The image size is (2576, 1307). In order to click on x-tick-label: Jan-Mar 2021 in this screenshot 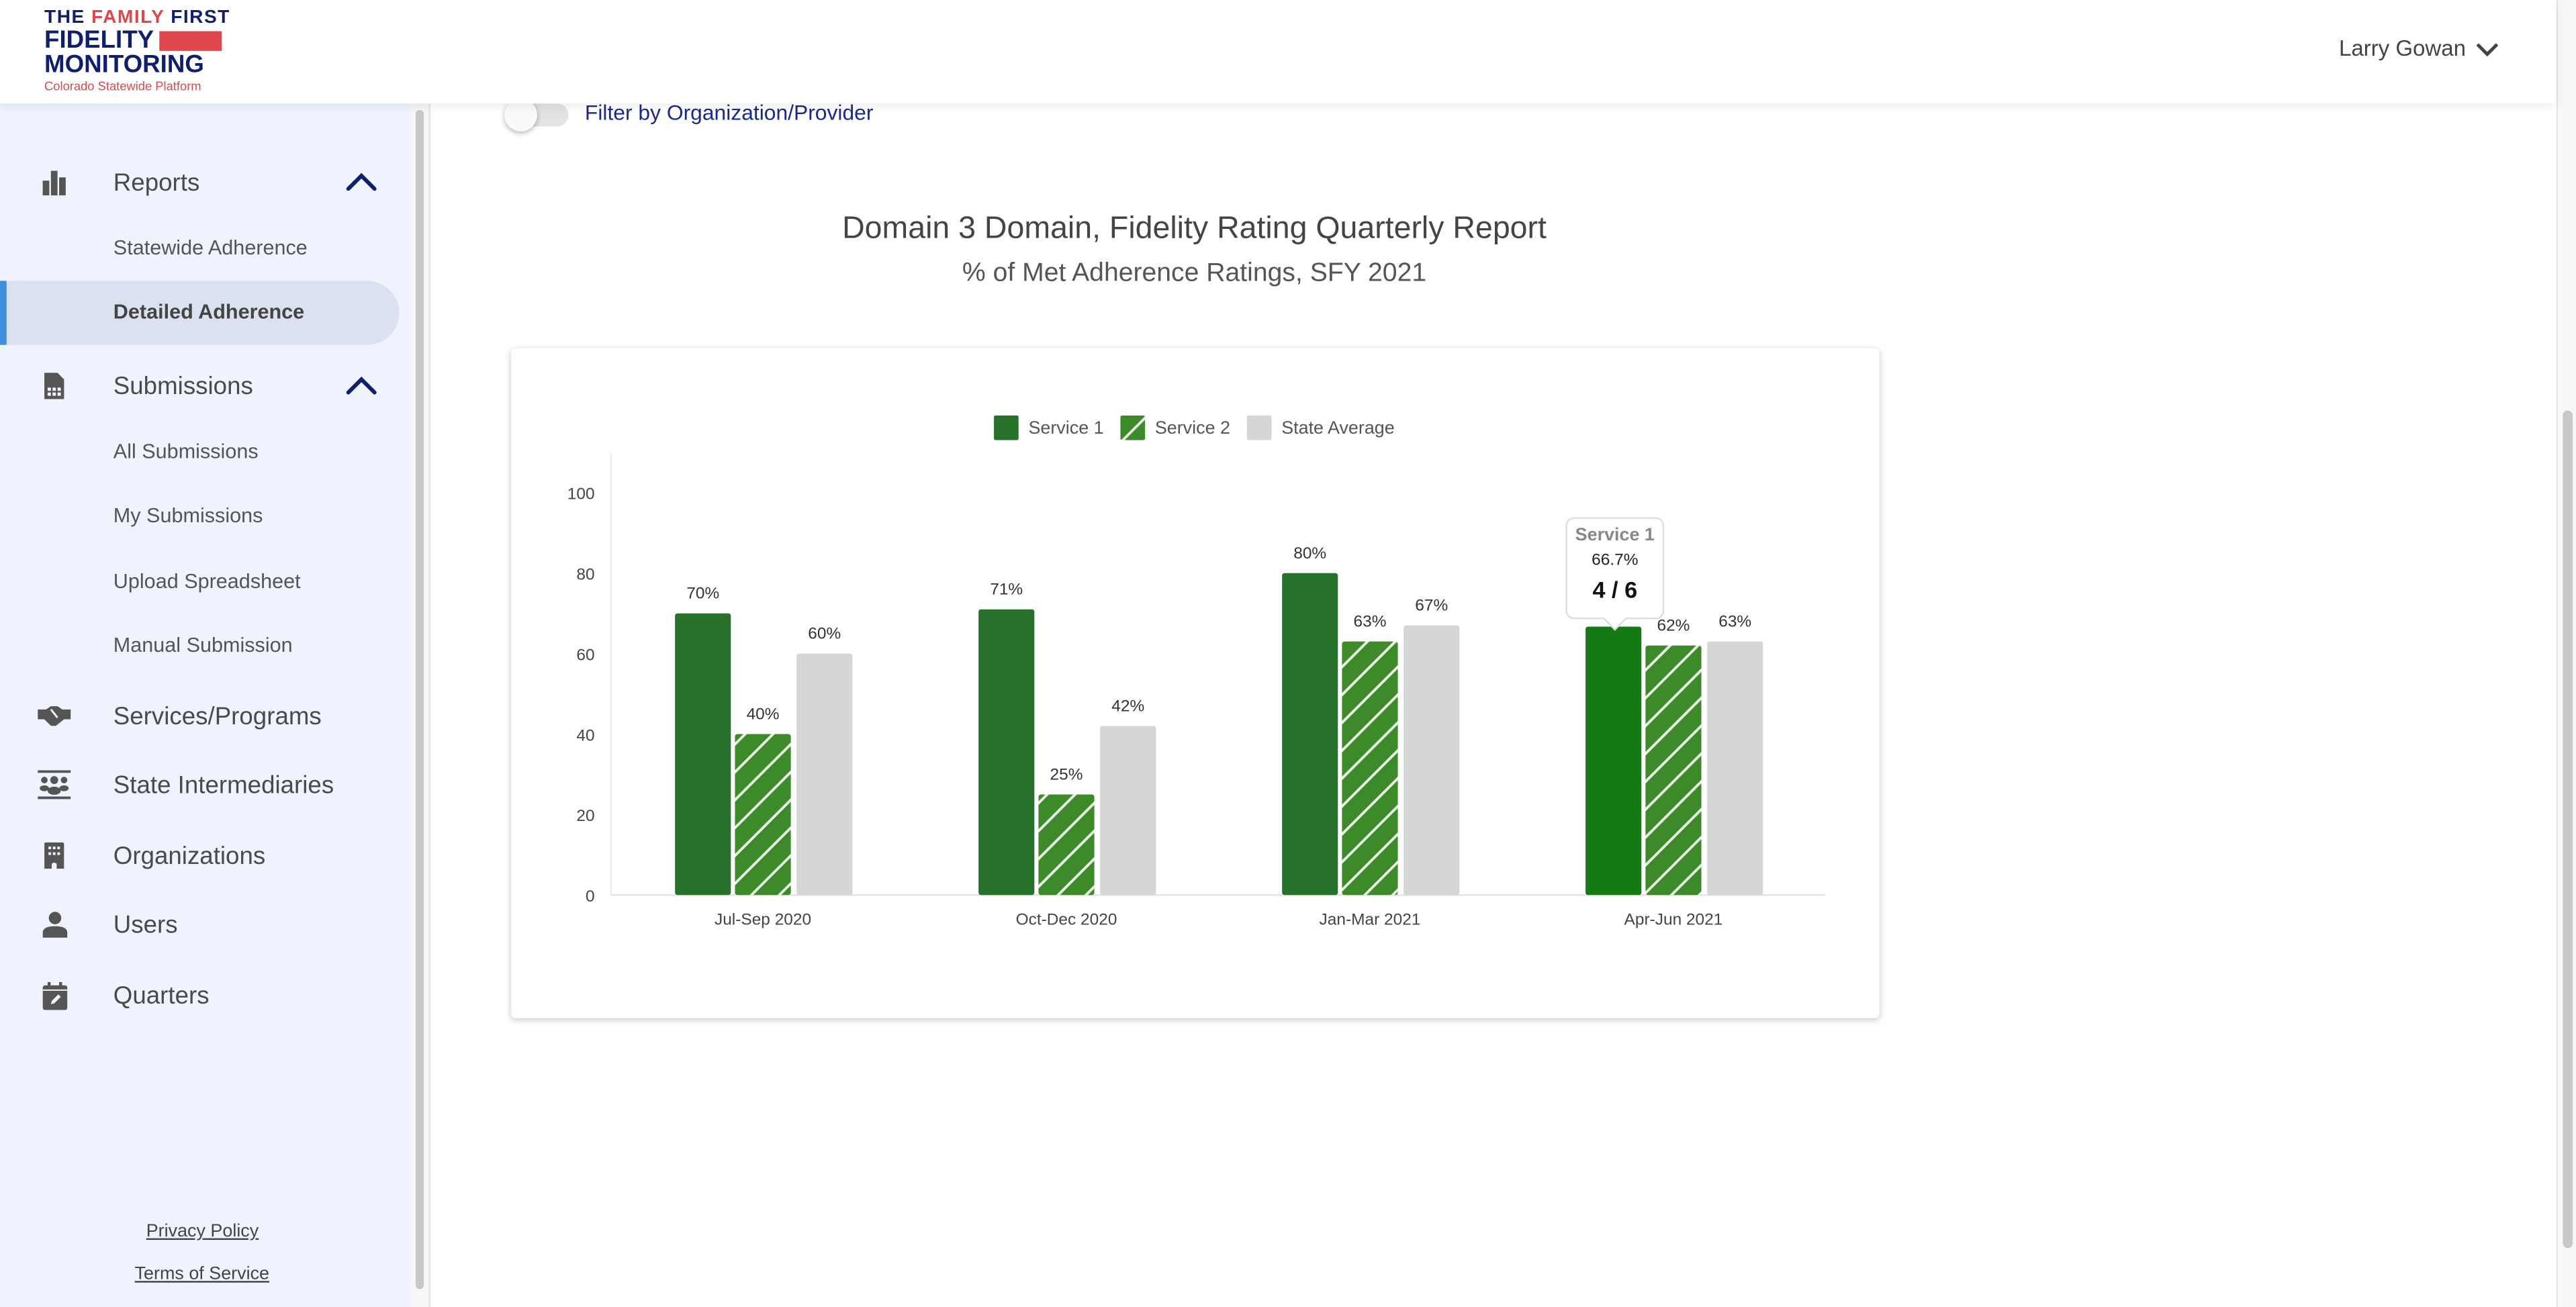, I will do `click(1370, 919)`.